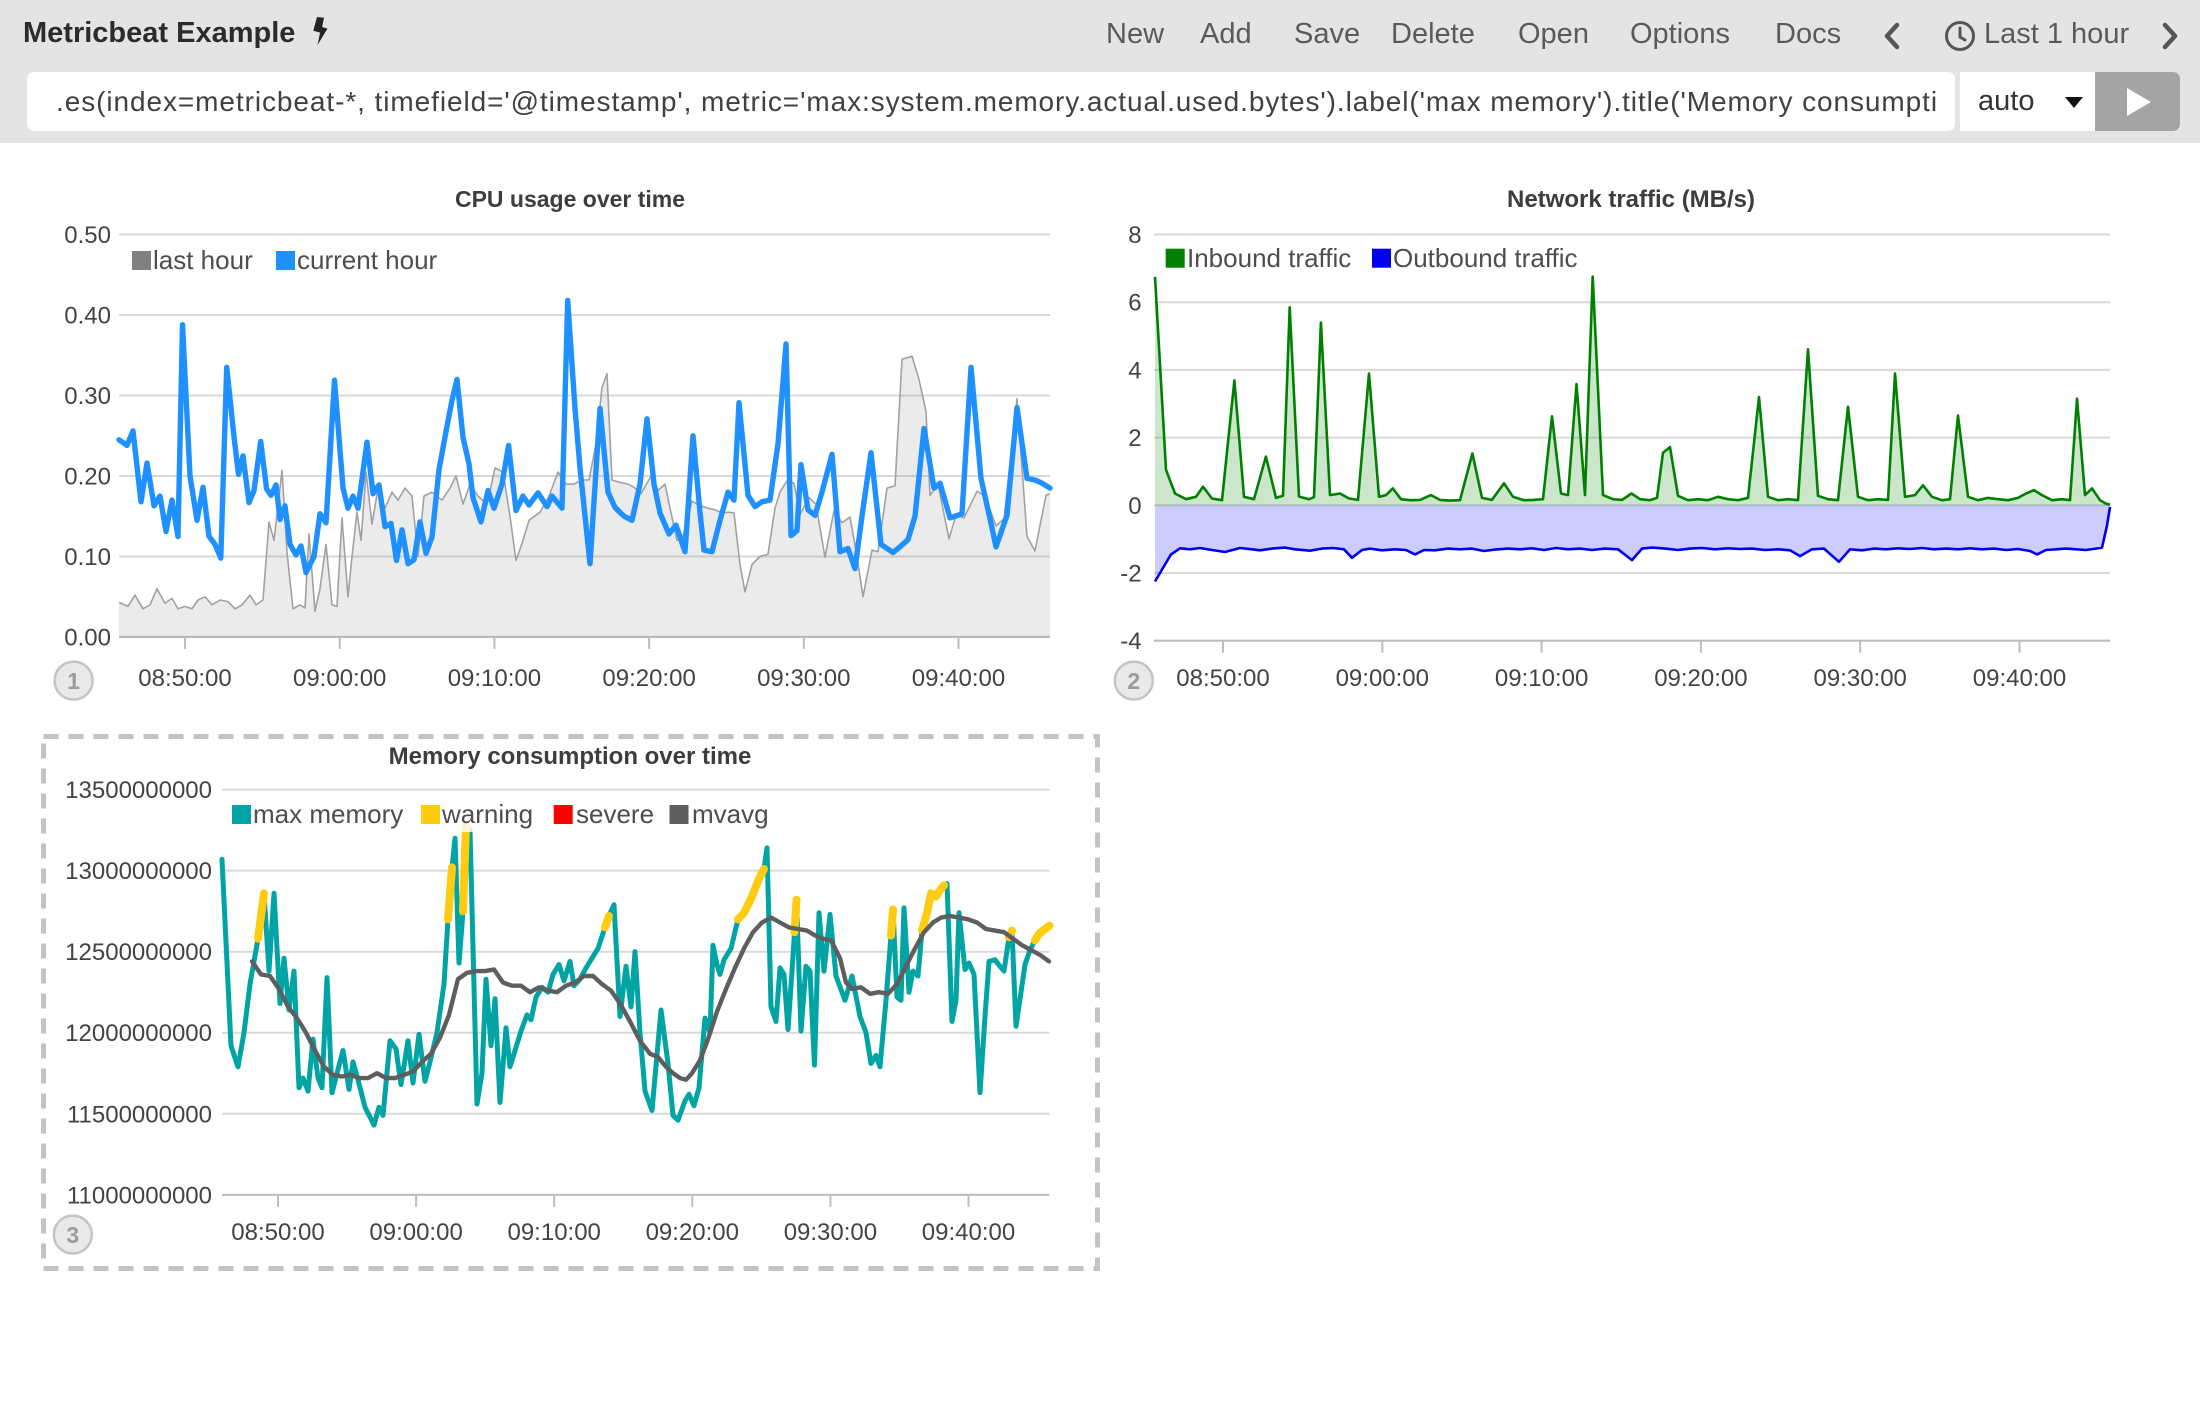 The height and width of the screenshot is (1406, 2200). What do you see at coordinates (570, 756) in the screenshot?
I see `svg-text: Memory consumption over time` at bounding box center [570, 756].